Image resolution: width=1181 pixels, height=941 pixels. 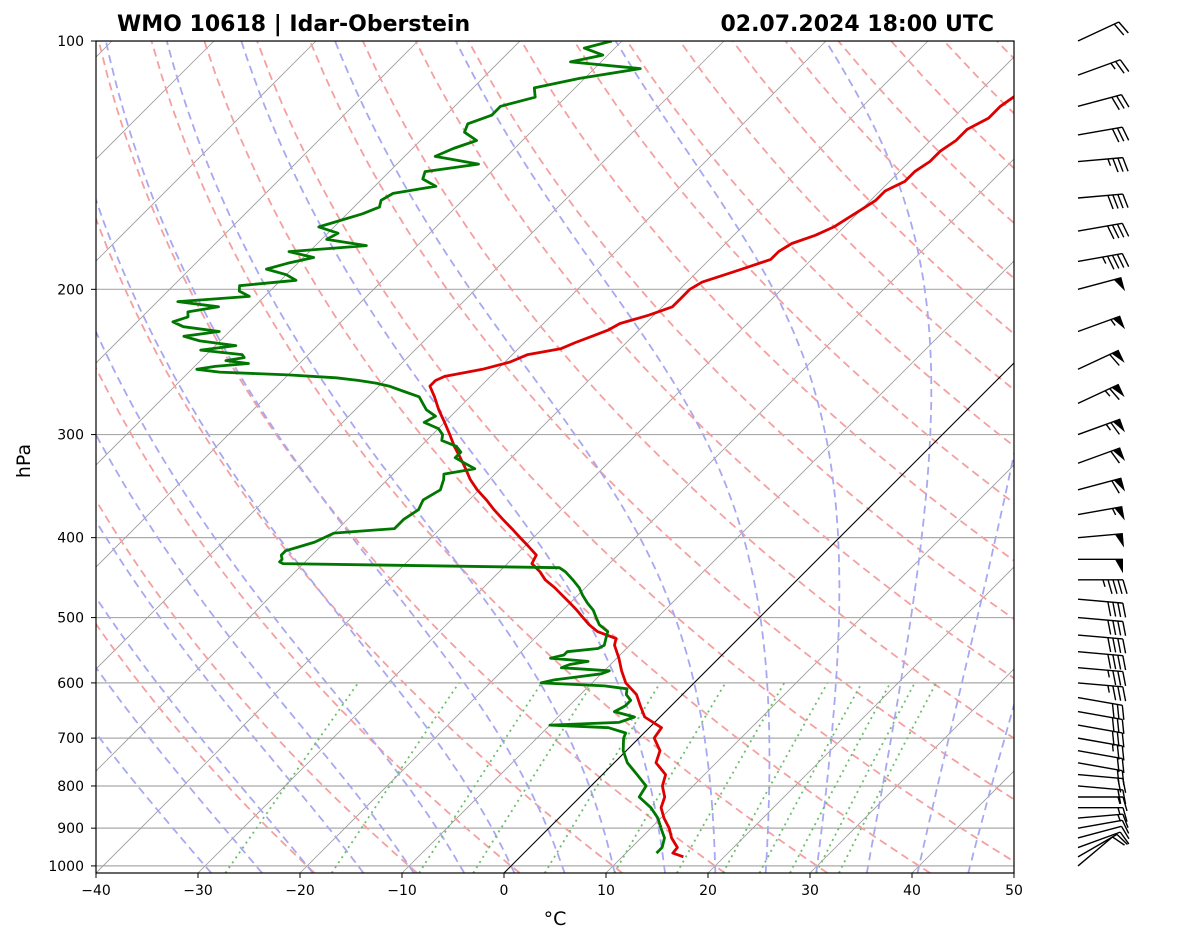 I want to click on y-tick-label: 600, so click(x=70, y=684).